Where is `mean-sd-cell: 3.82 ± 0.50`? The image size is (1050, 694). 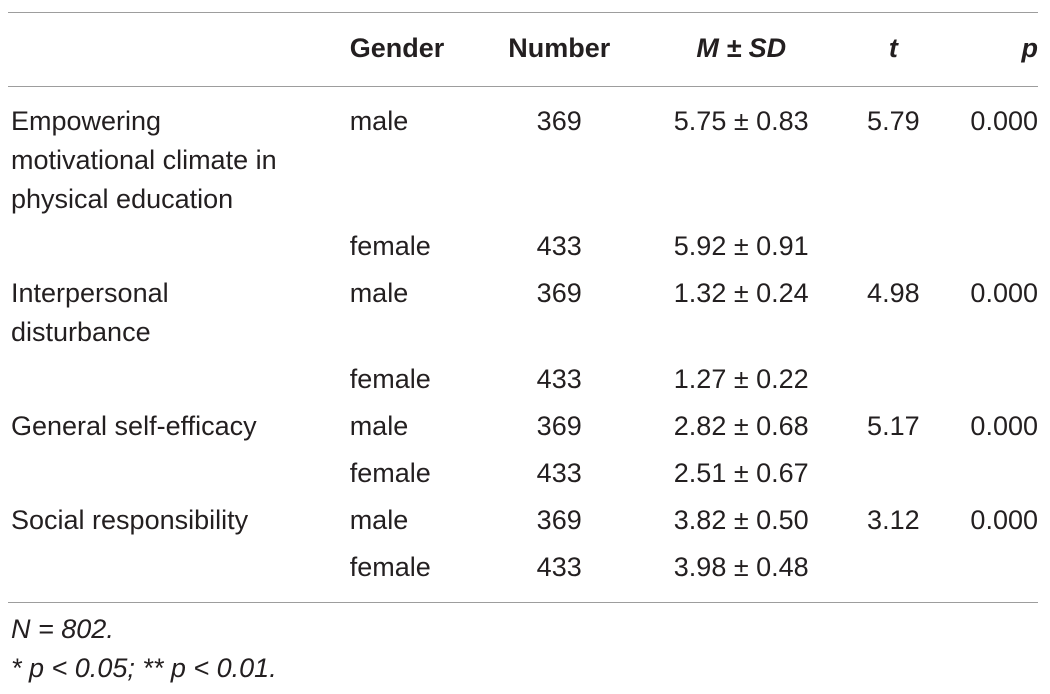
mean-sd-cell: 3.82 ± 0.50 is located at coordinates (741, 520).